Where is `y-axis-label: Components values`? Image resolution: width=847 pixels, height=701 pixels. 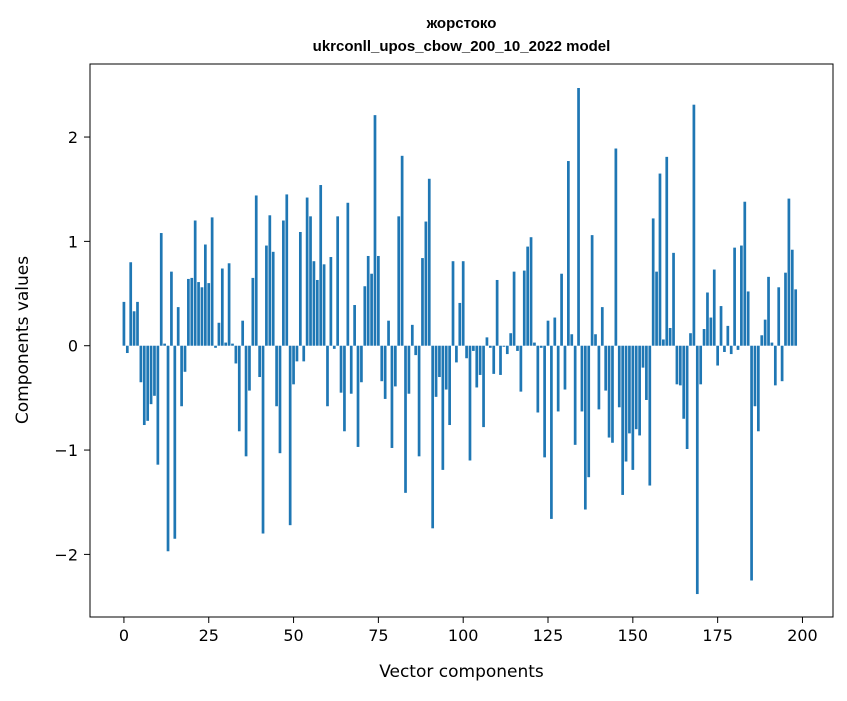
y-axis-label: Components values is located at coordinates (23, 340).